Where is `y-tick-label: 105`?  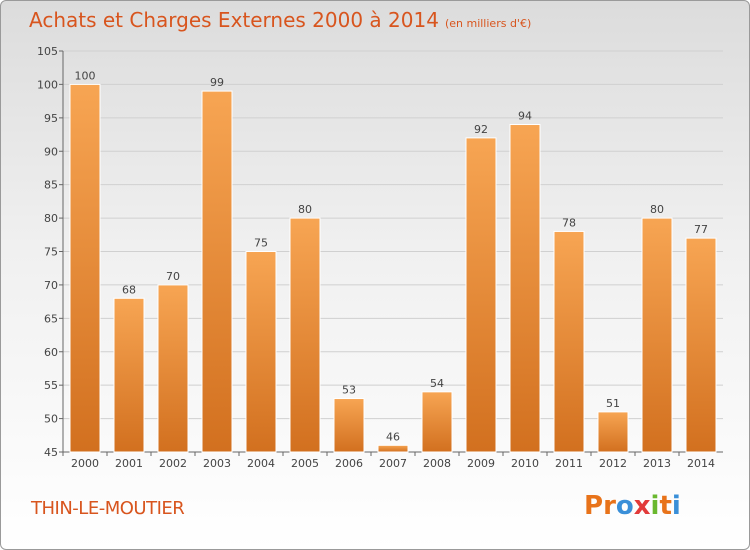
y-tick-label: 105 is located at coordinates (47, 51).